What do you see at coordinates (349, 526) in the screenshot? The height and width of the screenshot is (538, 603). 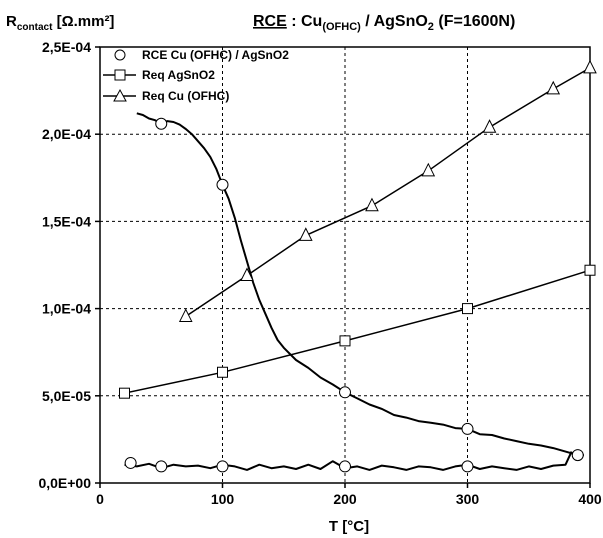 I see `x-axis-label: T [°C]` at bounding box center [349, 526].